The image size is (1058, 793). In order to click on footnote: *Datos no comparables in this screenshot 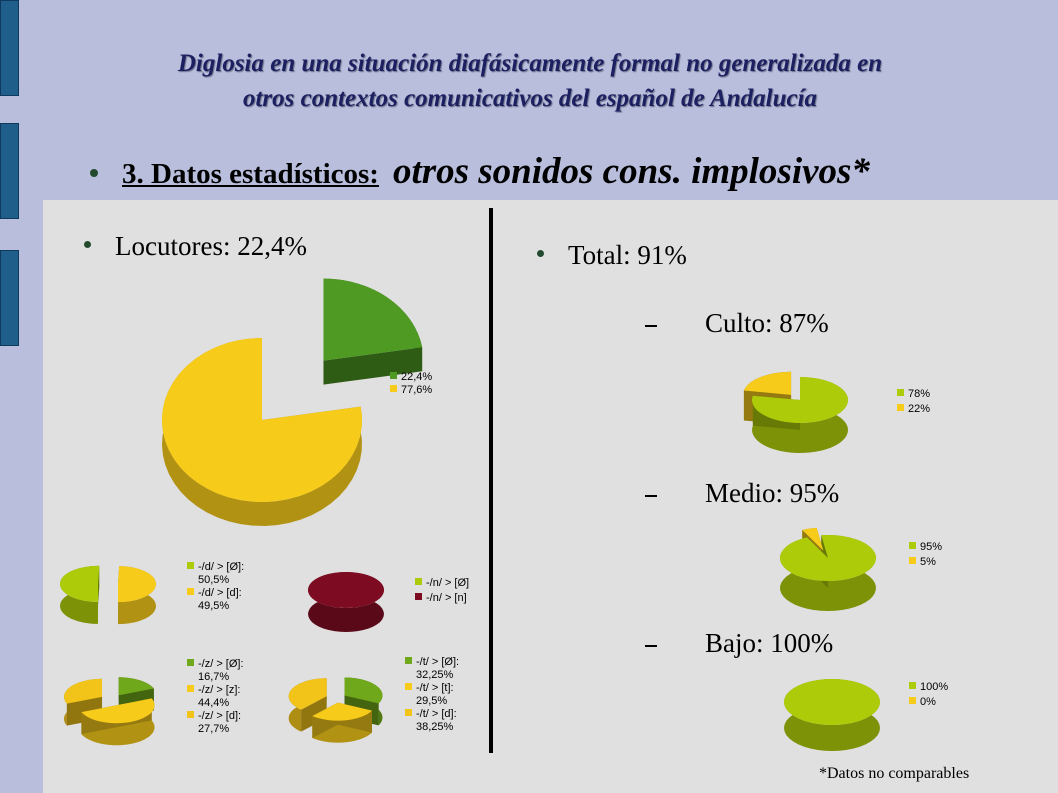, I will do `click(894, 773)`.